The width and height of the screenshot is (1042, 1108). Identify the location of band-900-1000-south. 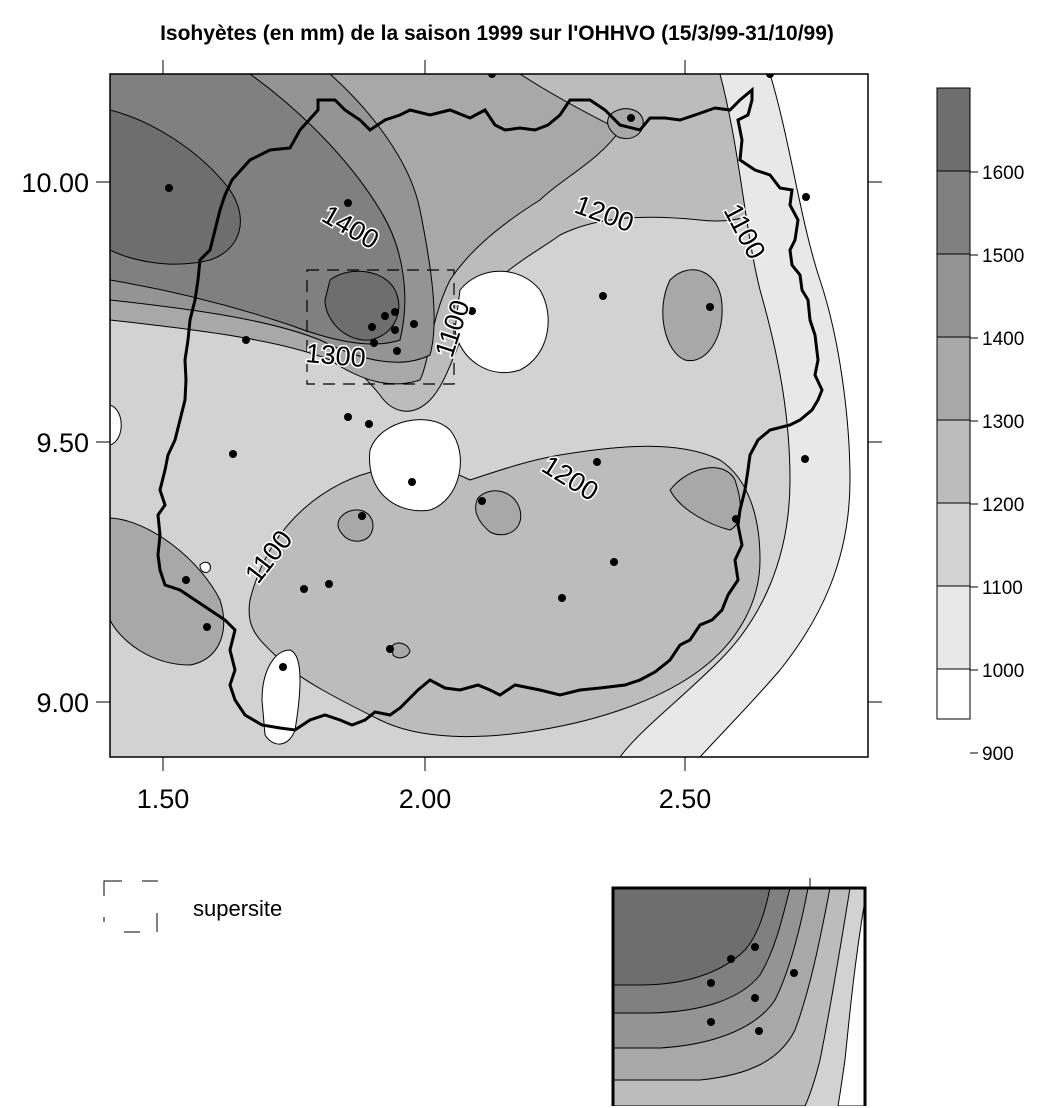
(281, 697).